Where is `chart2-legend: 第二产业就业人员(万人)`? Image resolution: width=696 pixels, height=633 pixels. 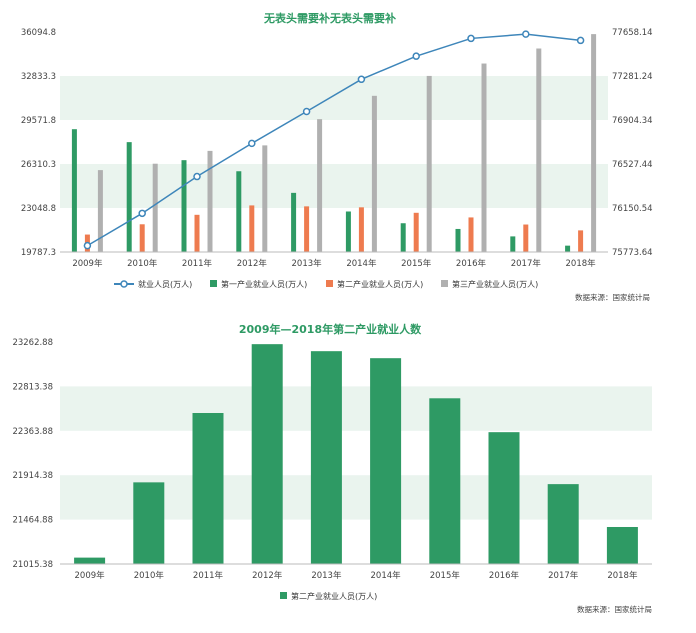
chart2-legend: 第二产业就业人员(万人) is located at coordinates (328, 596).